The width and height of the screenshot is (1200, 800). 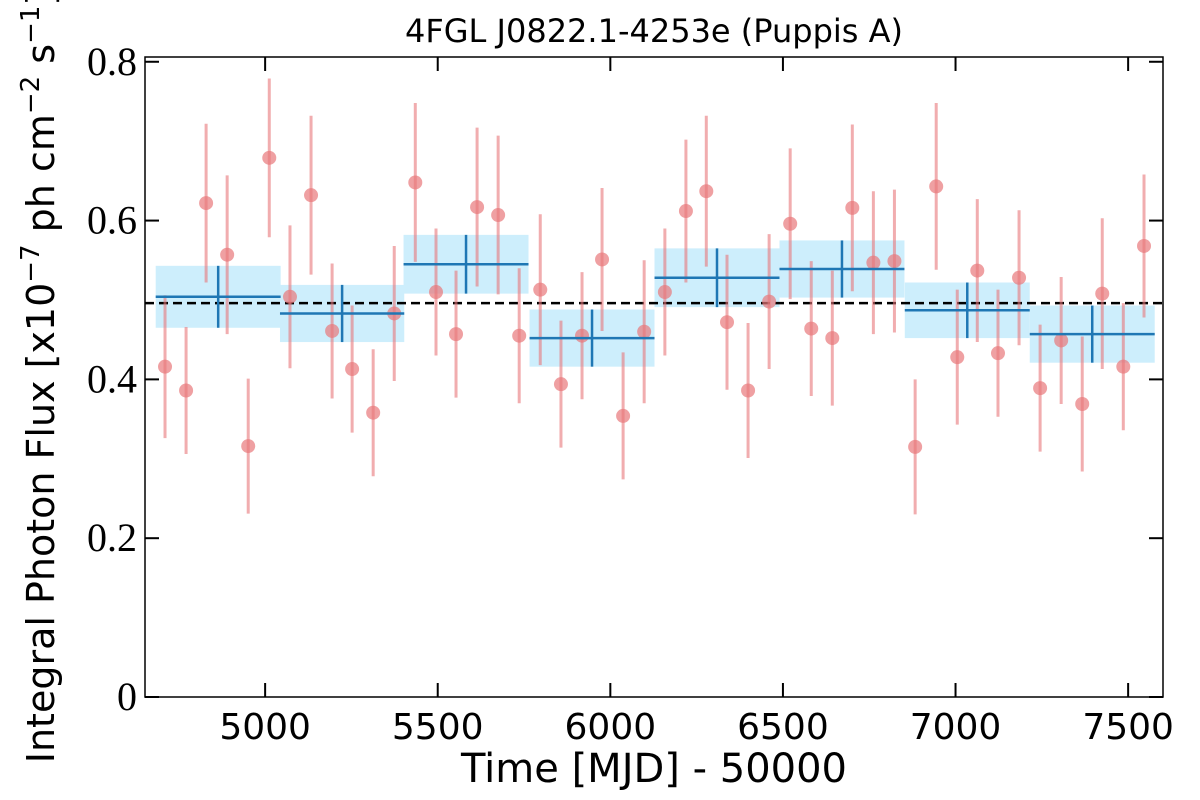 I want to click on y-axis-label-part: ph cm, so click(x=41, y=179).